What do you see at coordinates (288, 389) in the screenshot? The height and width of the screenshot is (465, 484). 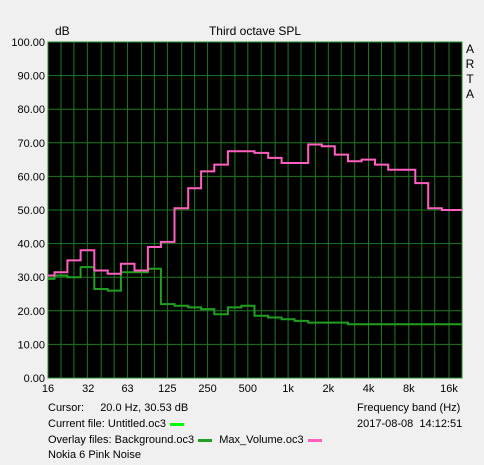 I see `x-tick-label: 1k` at bounding box center [288, 389].